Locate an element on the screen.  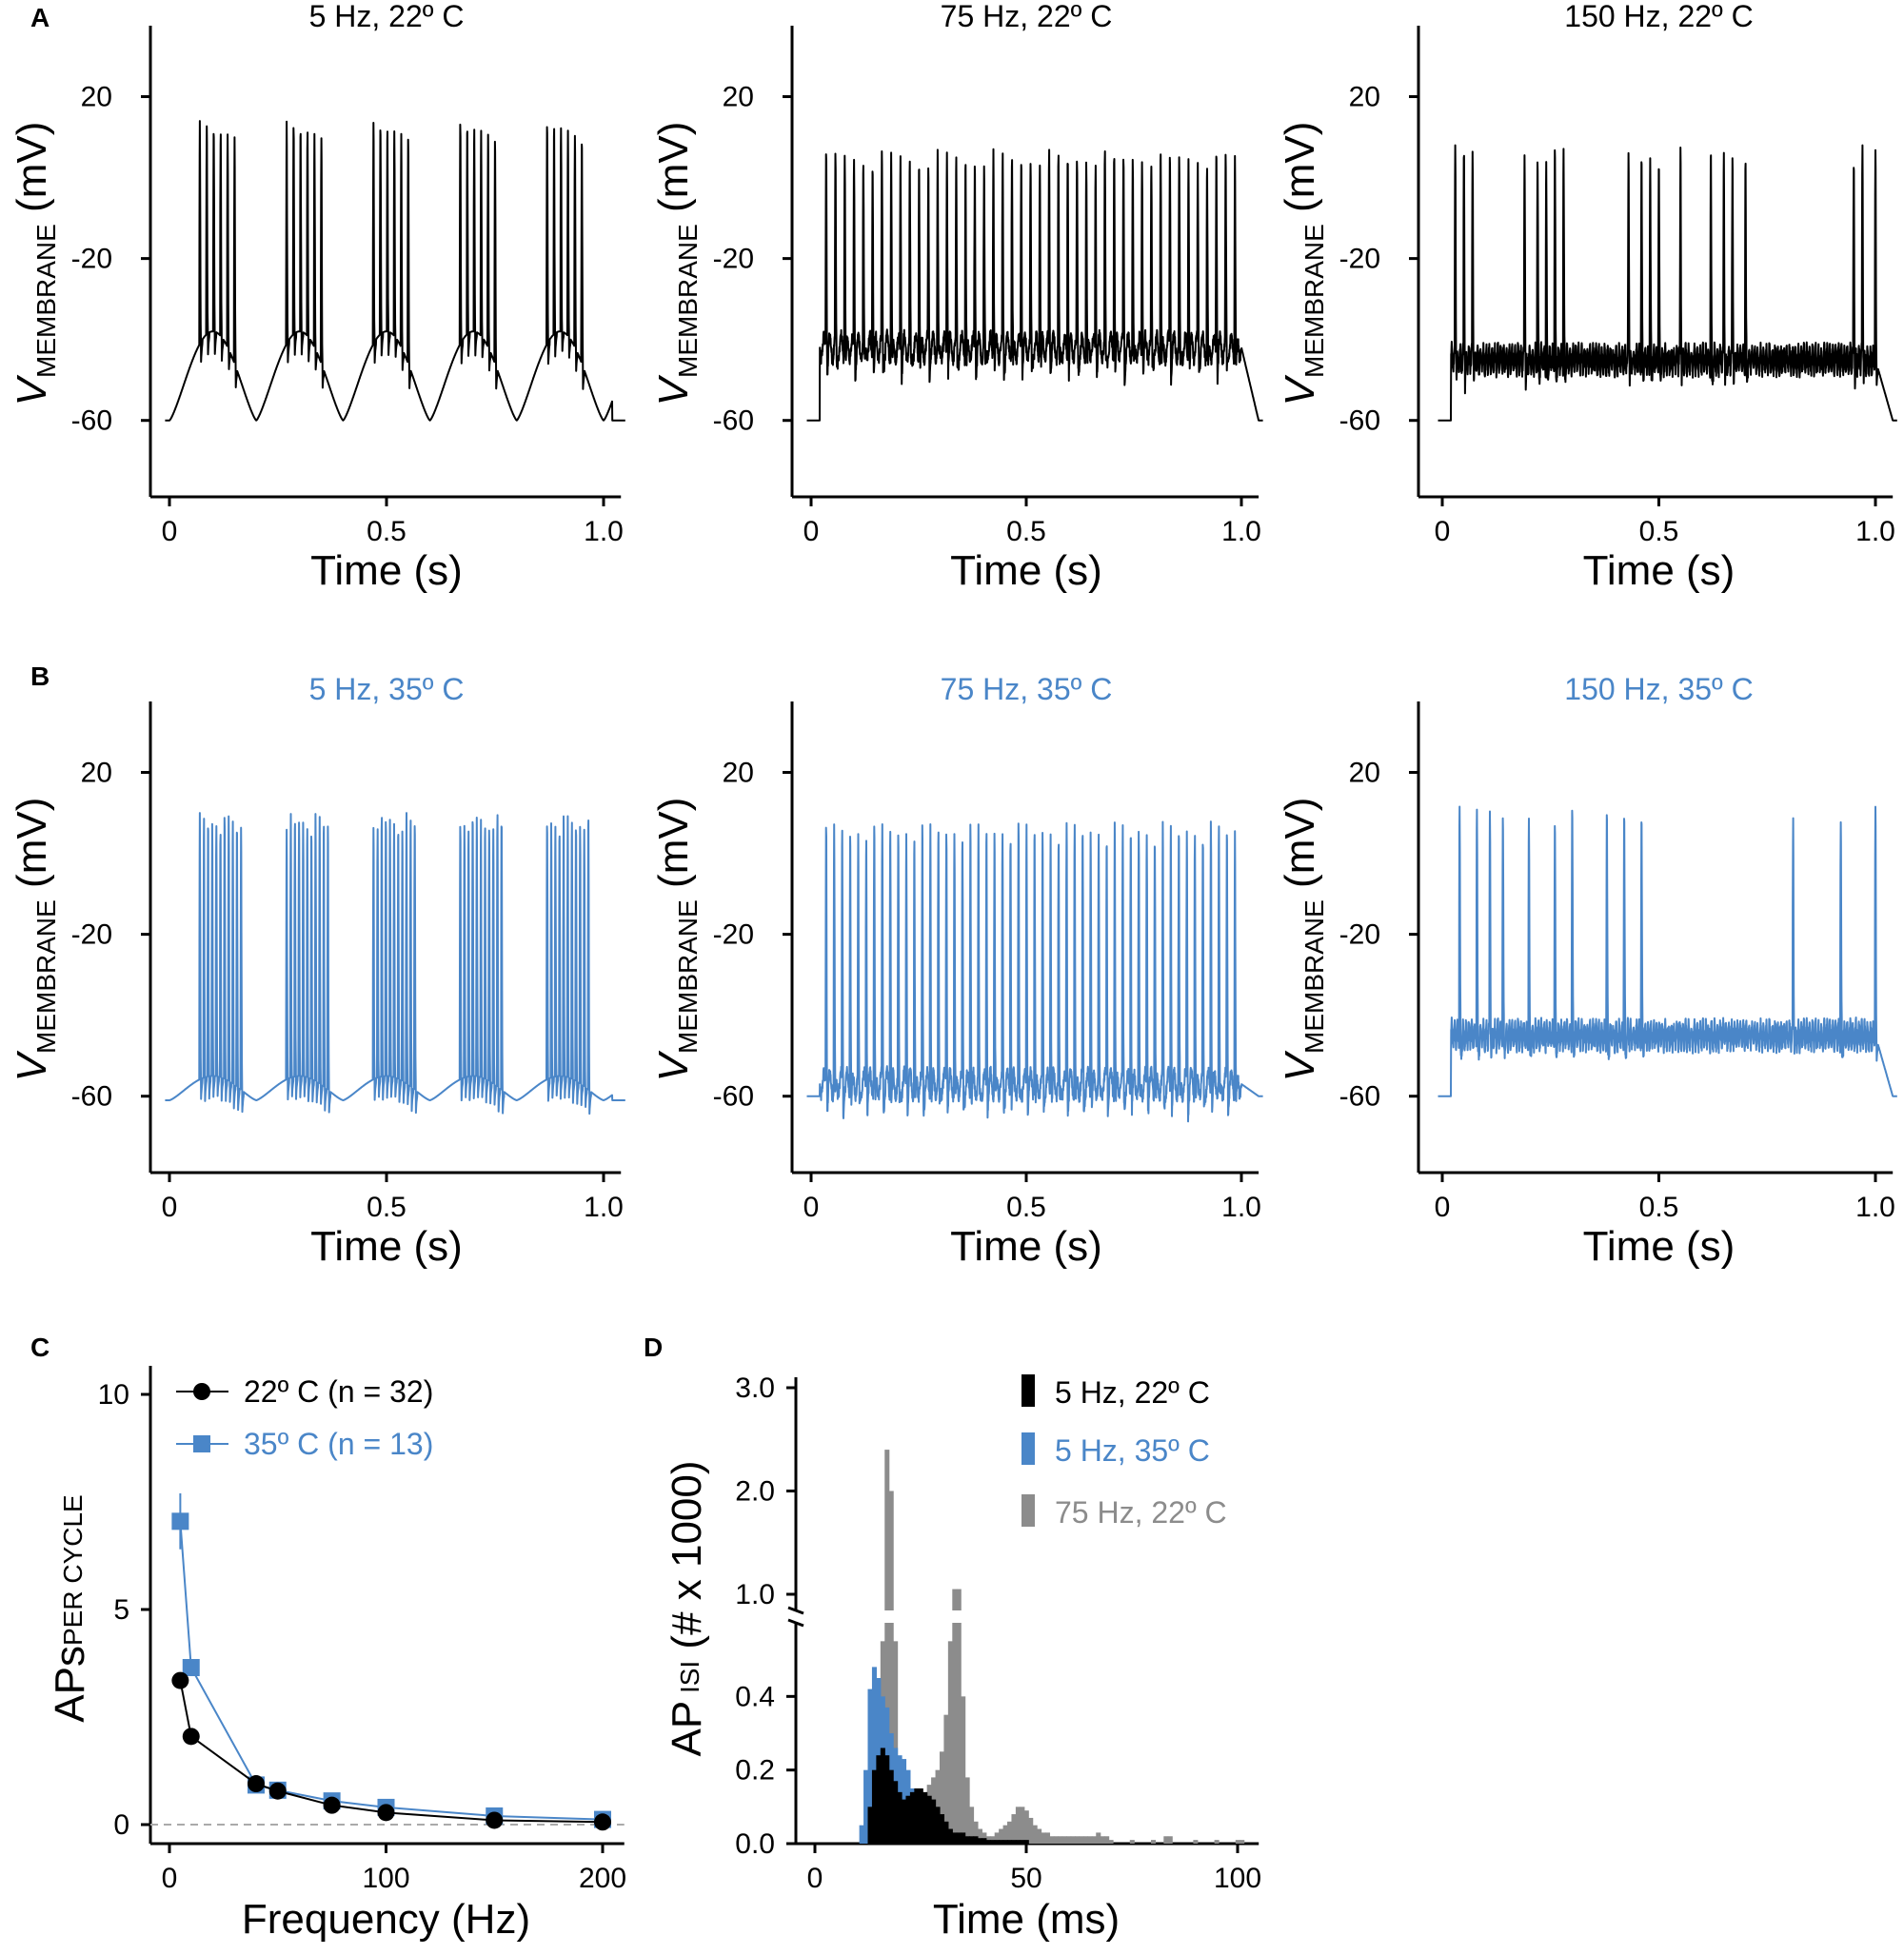
legend-label: 5 Hz, 22º C is located at coordinates (1132, 1392).